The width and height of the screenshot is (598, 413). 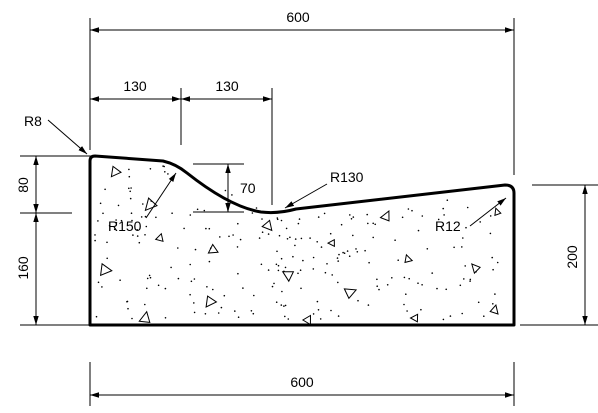 I want to click on dimension-top-mid-label: 130, so click(x=227, y=86).